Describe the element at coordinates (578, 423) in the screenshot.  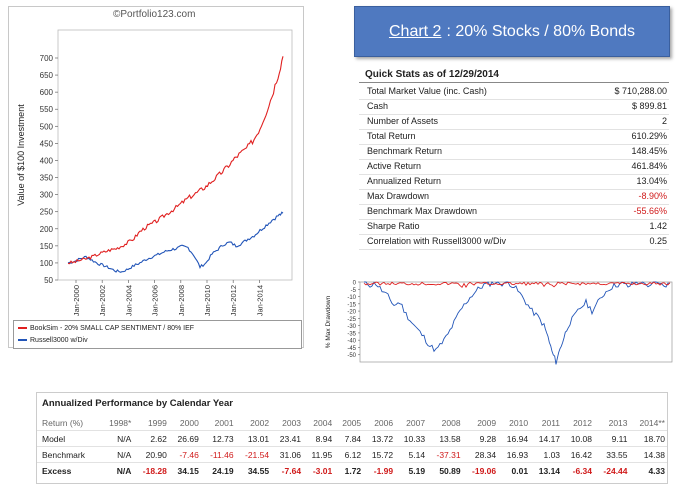
I see `perf-header-cell: 2012` at that location.